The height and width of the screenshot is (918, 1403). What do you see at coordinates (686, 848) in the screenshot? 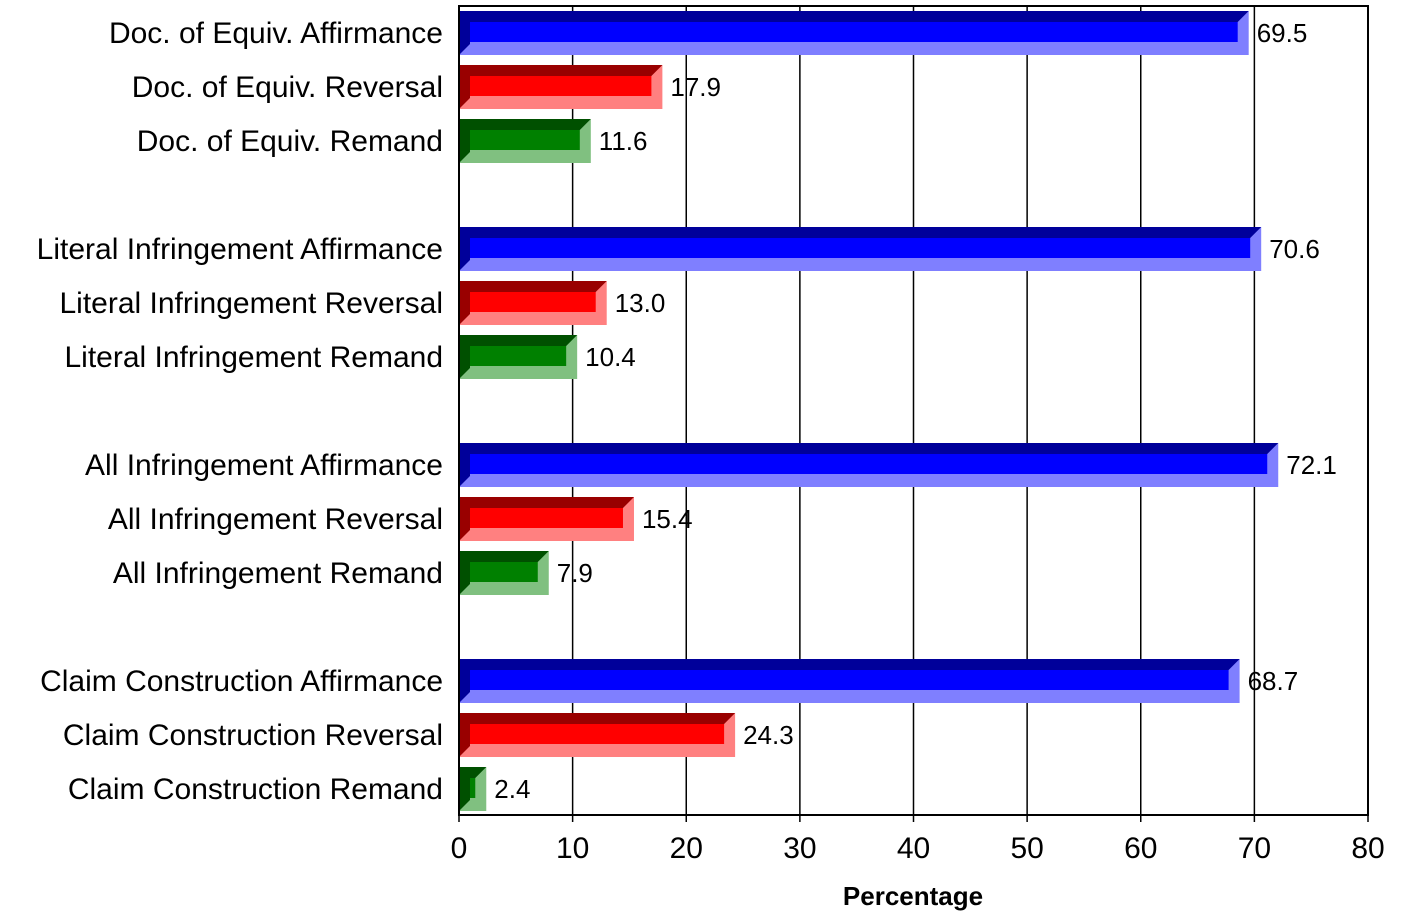
I see `x-tick-label: 20` at bounding box center [686, 848].